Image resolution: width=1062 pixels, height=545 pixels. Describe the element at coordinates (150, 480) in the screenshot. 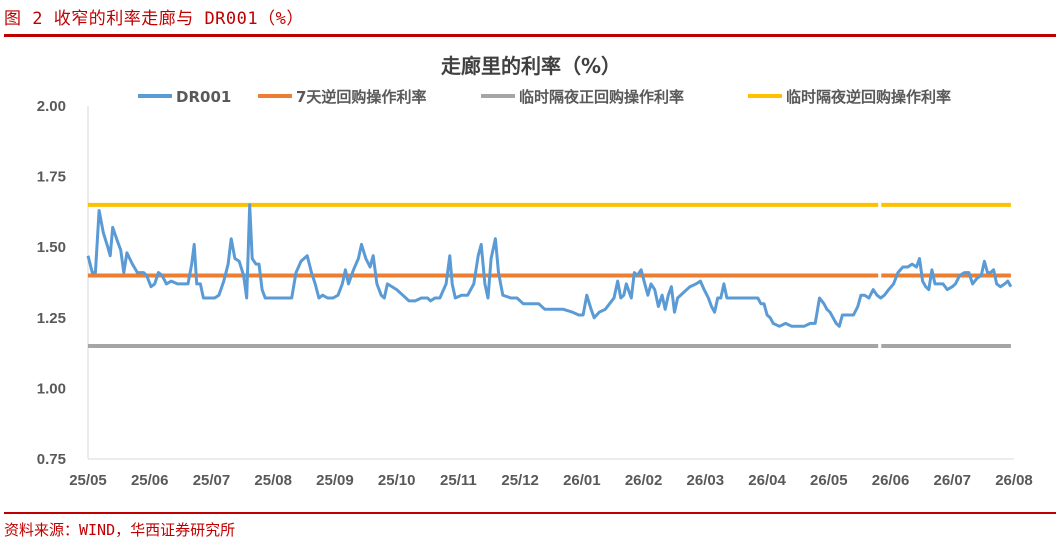

I see `x-tick-label: 25/06` at that location.